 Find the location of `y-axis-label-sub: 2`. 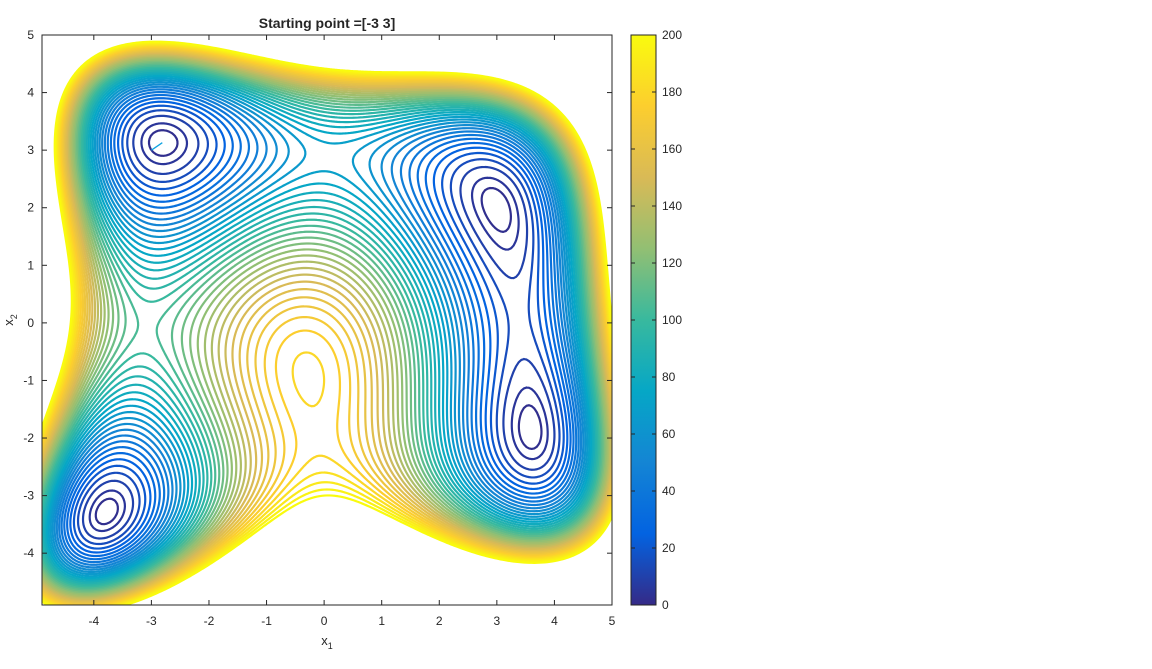

y-axis-label-sub: 2 is located at coordinates (14, 316).